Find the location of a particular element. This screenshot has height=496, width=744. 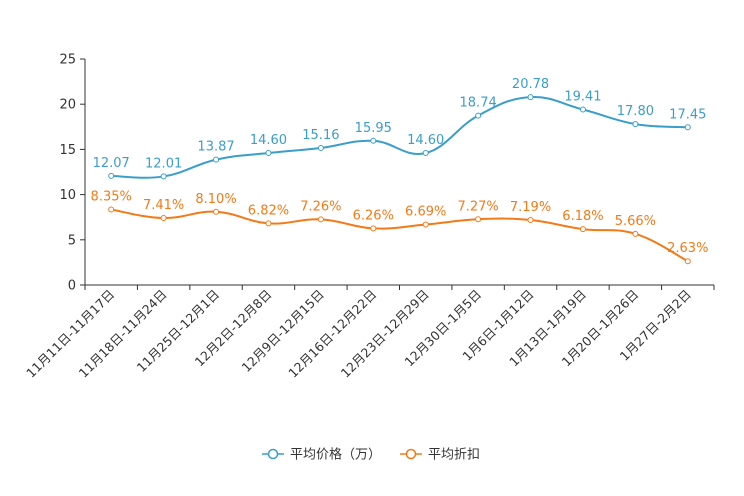

data-label: 6.69% is located at coordinates (425, 212).